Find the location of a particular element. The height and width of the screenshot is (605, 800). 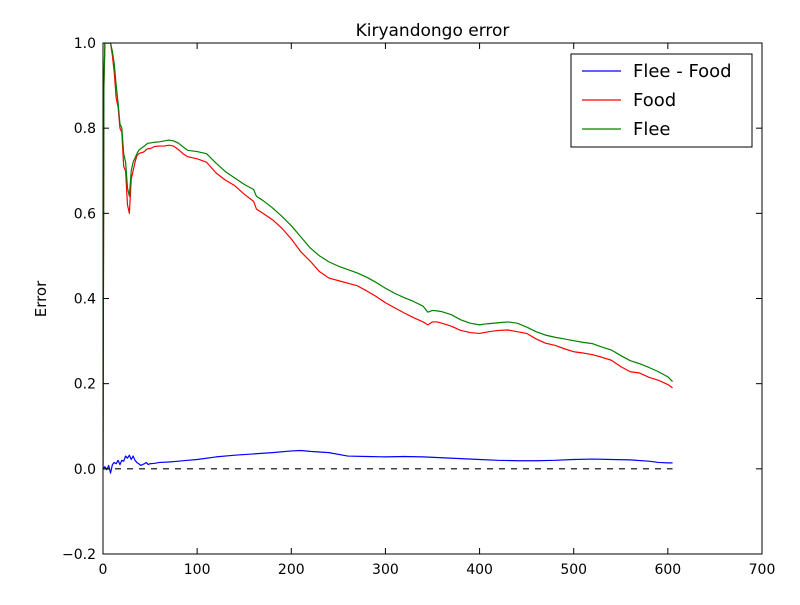

x-tick-label: 200 is located at coordinates (291, 570).